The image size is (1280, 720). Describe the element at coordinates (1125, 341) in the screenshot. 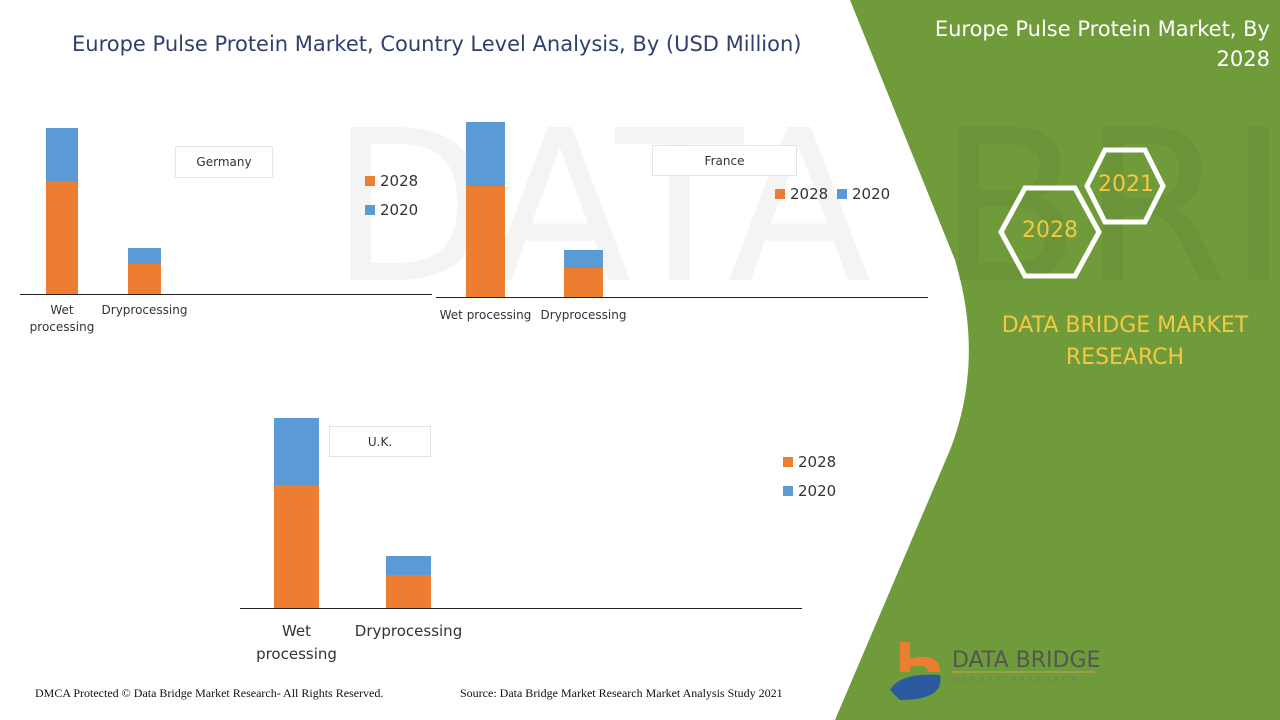

I see `brand-text: DATA BRIDGE MARKET RESEARCH` at that location.